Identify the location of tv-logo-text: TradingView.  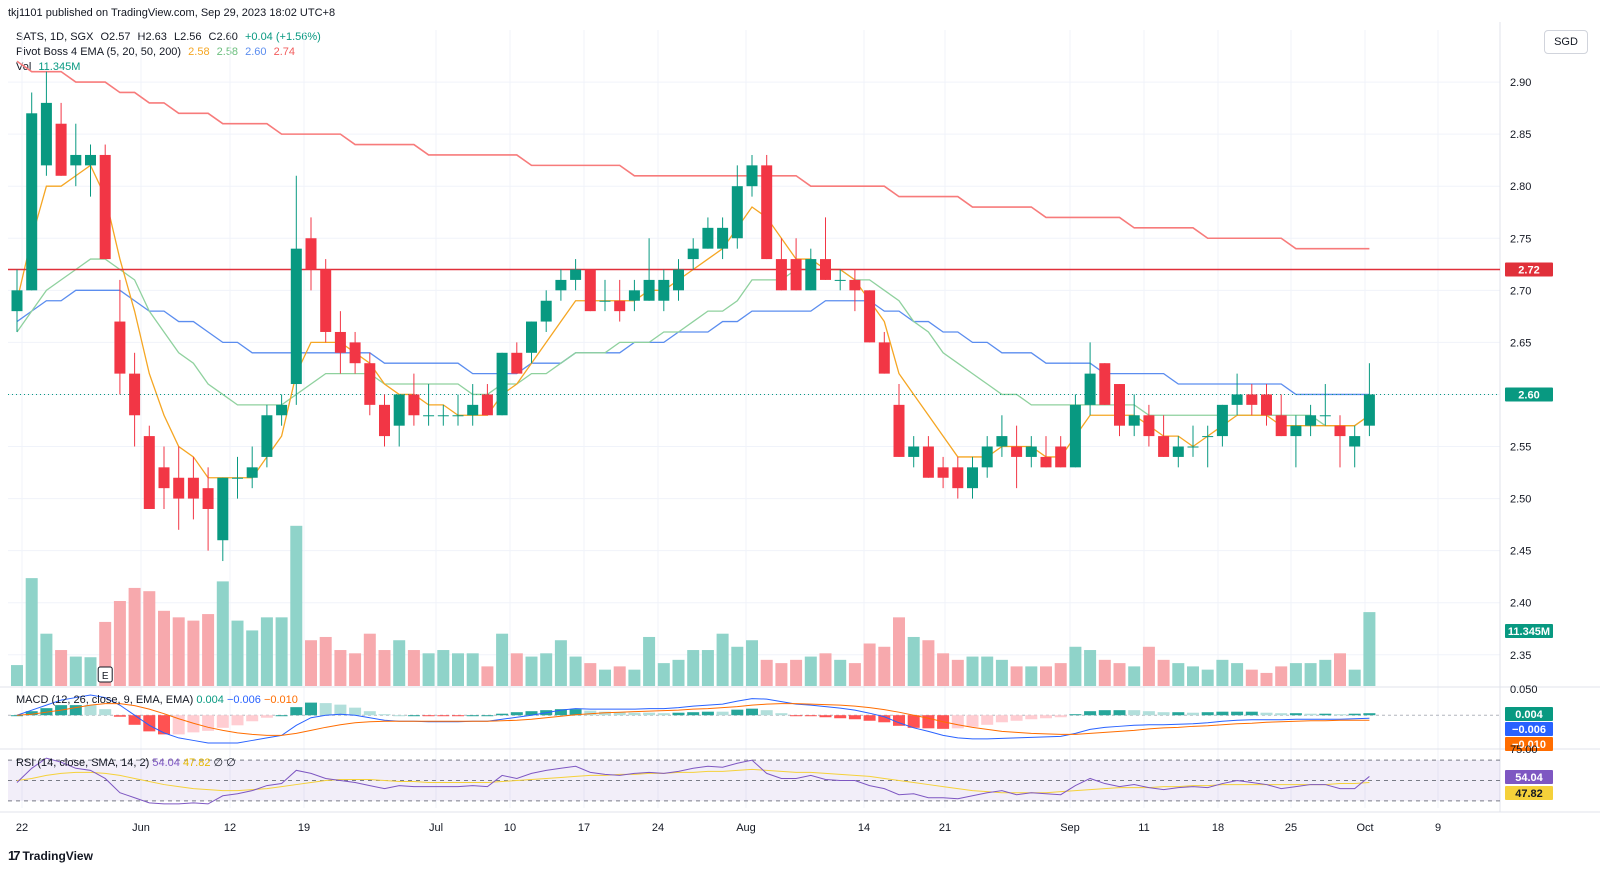
(57, 855).